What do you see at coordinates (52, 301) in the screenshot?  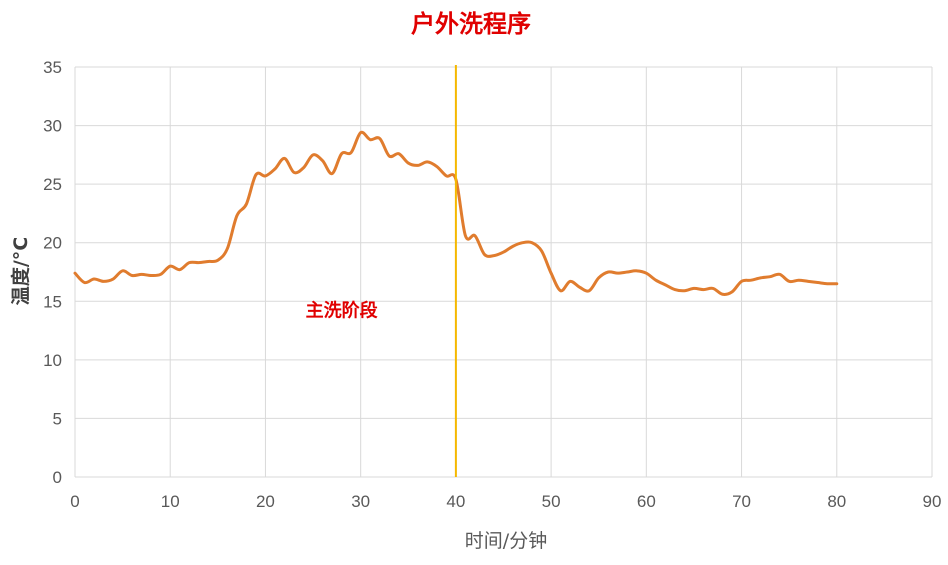 I see `y-tick-label: 15` at bounding box center [52, 301].